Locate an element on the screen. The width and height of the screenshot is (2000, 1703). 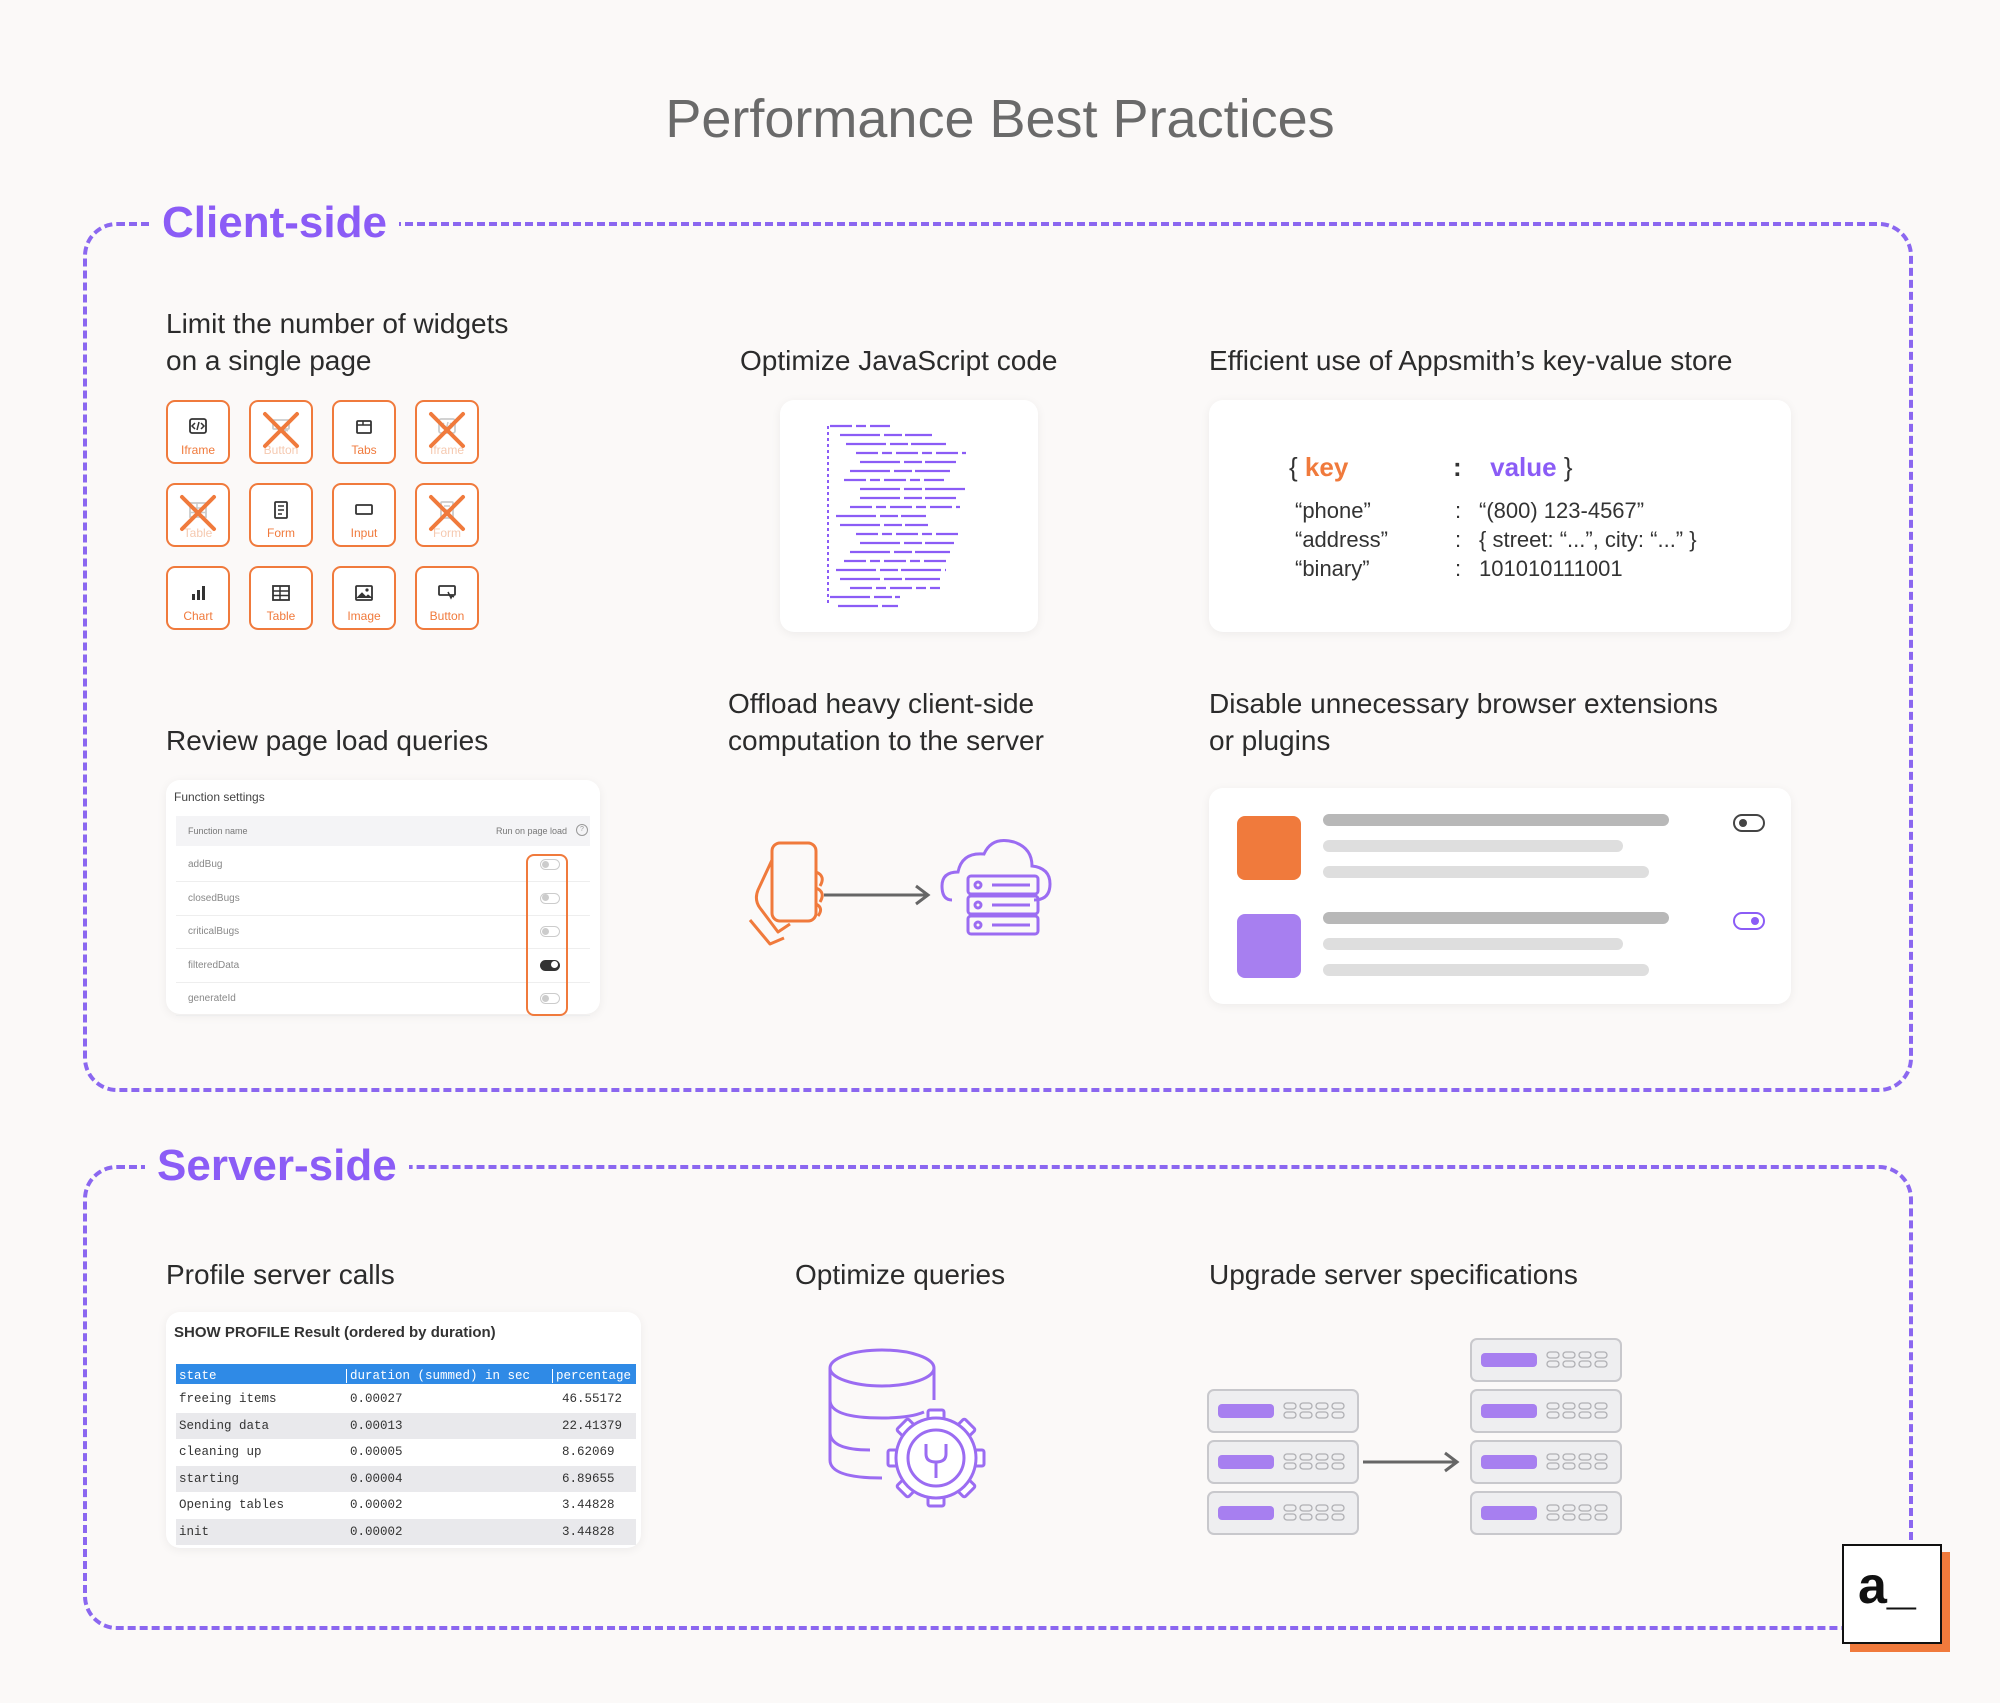
profile-duration: 0.00002 is located at coordinates (376, 1505).